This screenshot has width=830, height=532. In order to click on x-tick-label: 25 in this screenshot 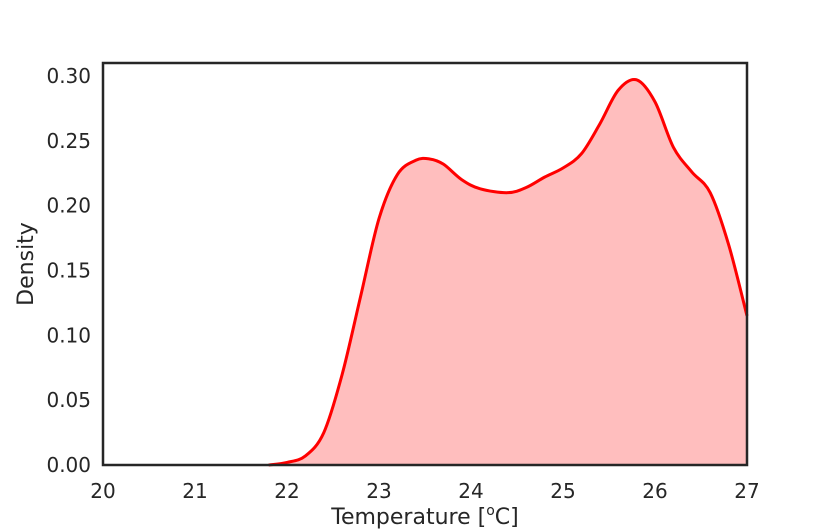, I will do `click(562, 491)`.